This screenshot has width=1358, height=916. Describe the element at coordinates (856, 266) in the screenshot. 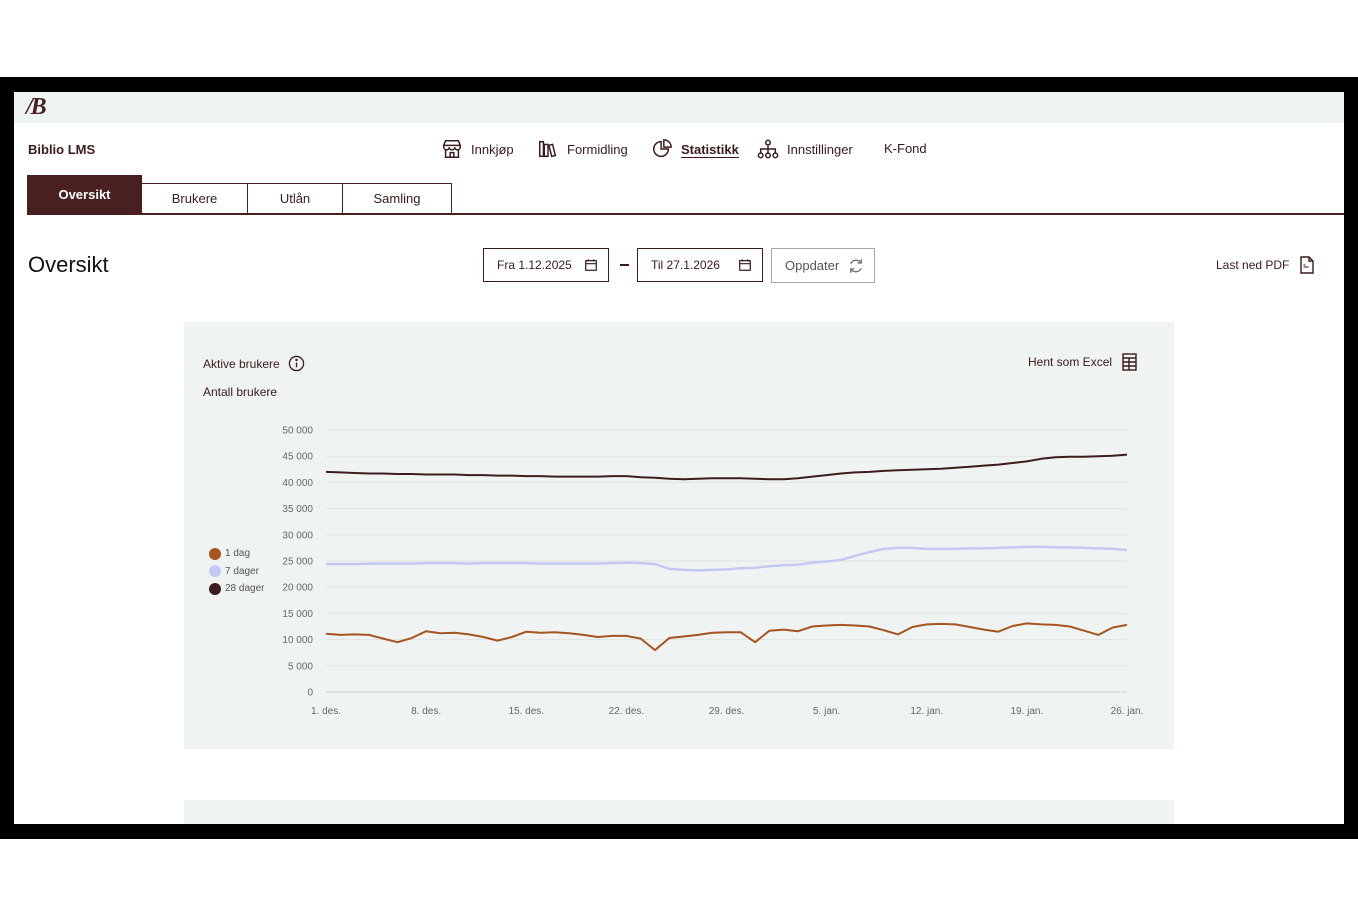

I see `refresh-icon` at that location.